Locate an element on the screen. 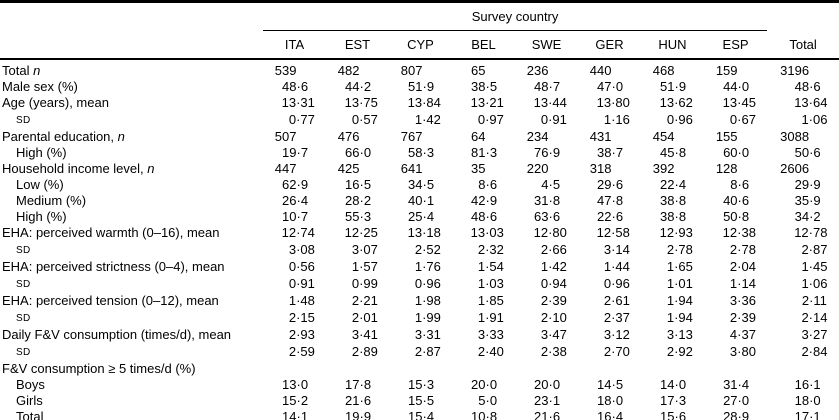 This screenshot has height=420, width=839. data-cell: 10·7 is located at coordinates (295, 216).